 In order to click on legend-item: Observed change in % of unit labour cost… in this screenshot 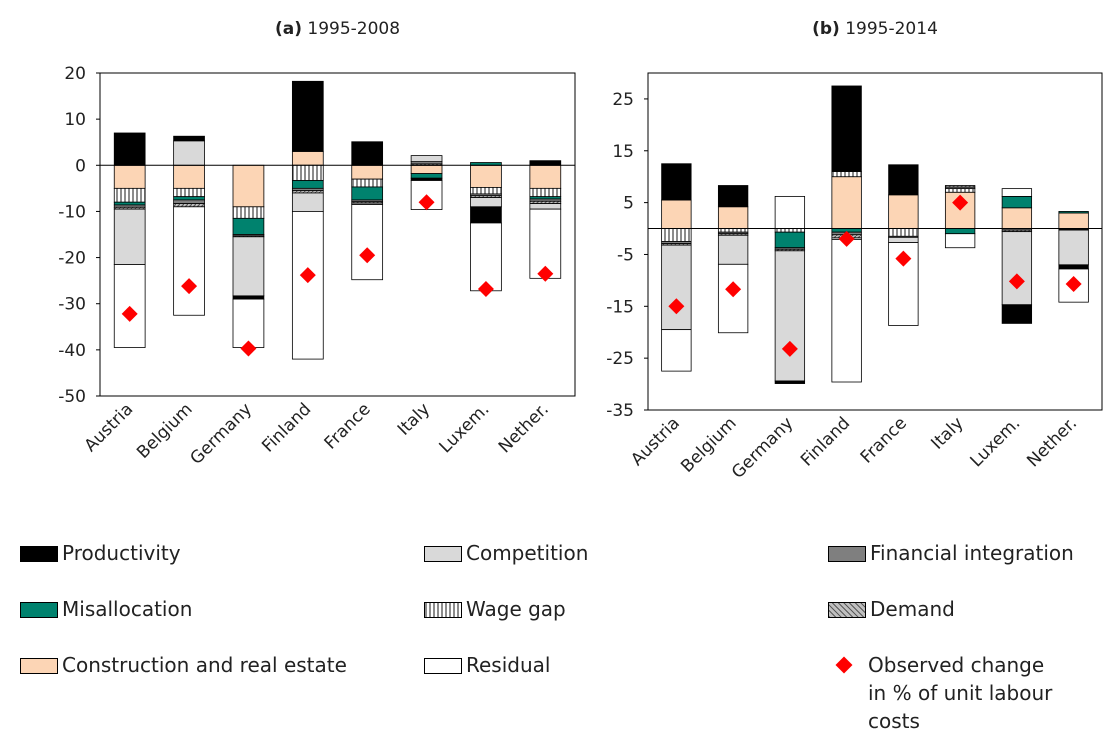, I will do `click(948, 693)`.